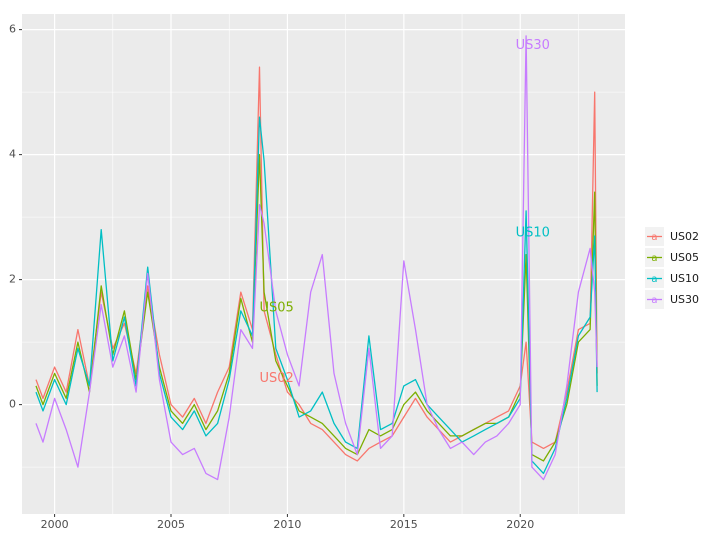  What do you see at coordinates (171, 524) in the screenshot?
I see `x-tick-label: 2005` at bounding box center [171, 524].